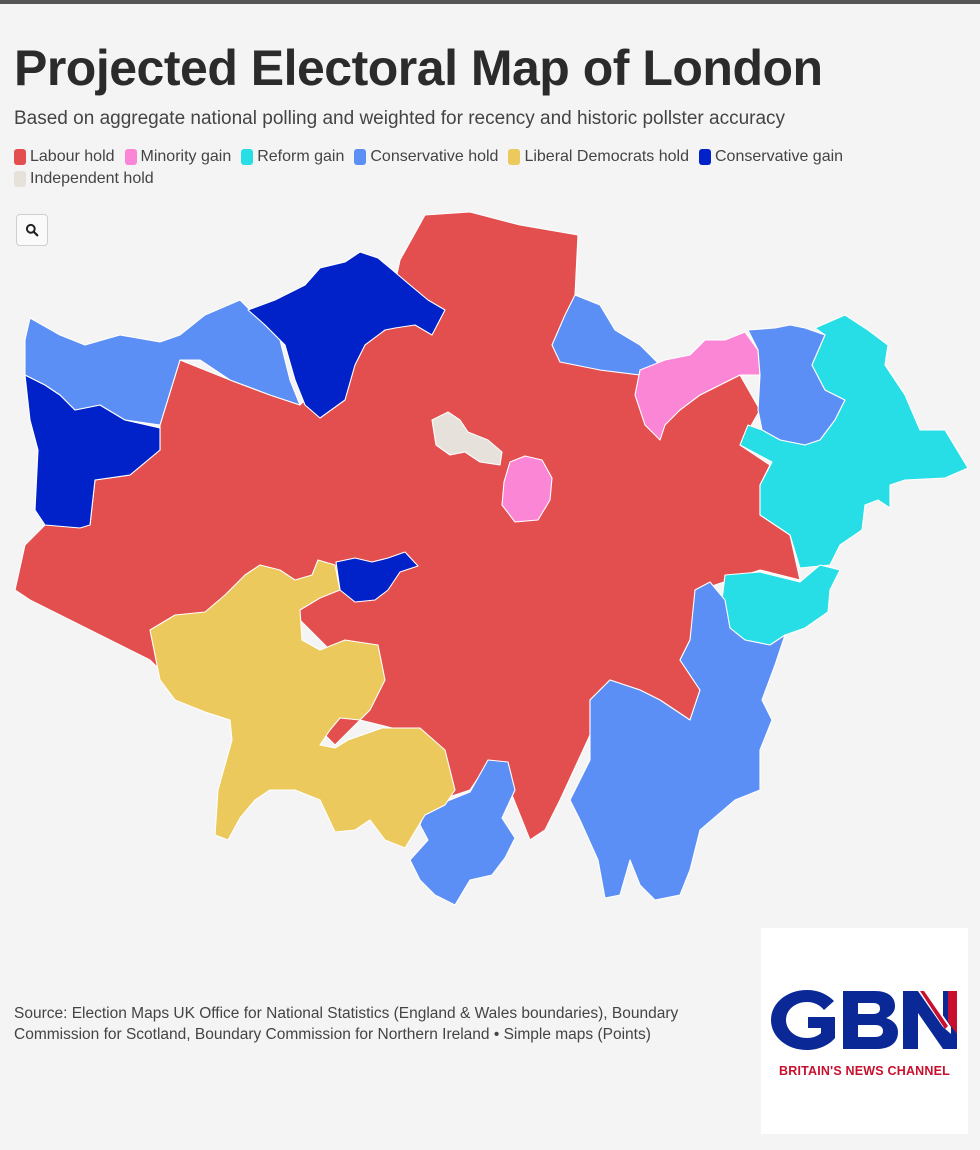 This screenshot has width=980, height=1150. What do you see at coordinates (462, 832) in the screenshot?
I see `constituency-con-hold-south` at bounding box center [462, 832].